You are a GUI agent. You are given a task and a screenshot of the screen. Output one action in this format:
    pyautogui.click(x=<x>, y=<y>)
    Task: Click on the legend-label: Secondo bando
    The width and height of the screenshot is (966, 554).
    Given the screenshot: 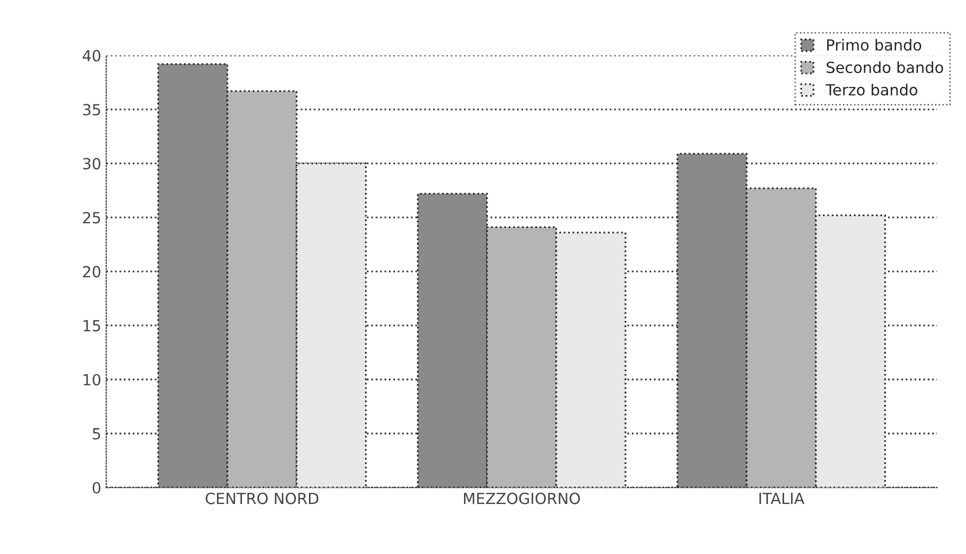 What is the action you would take?
    pyautogui.click(x=885, y=67)
    